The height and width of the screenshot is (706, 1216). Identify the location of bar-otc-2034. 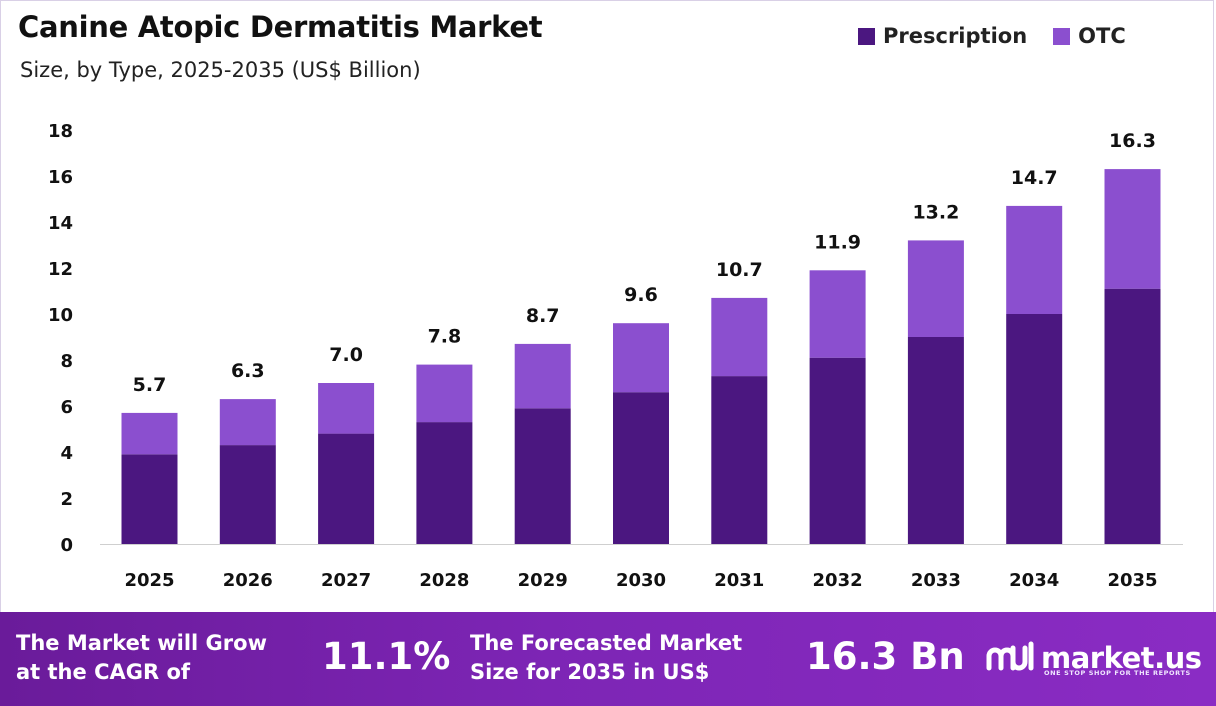
(1034, 259).